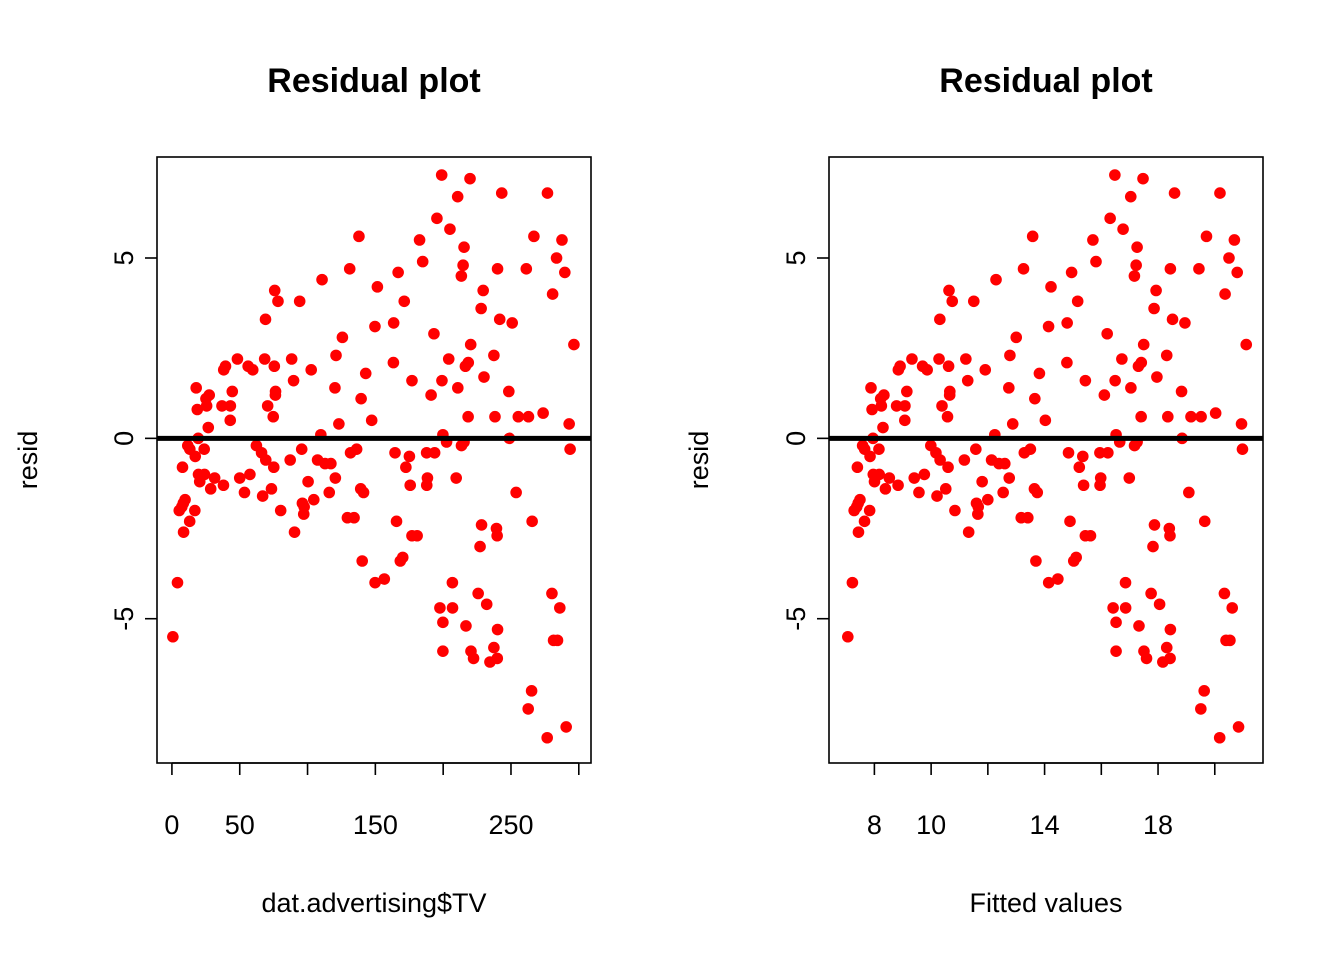 This screenshot has width=1344, height=960. Describe the element at coordinates (874, 825) in the screenshot. I see `right-x-tick-label: 8` at that location.